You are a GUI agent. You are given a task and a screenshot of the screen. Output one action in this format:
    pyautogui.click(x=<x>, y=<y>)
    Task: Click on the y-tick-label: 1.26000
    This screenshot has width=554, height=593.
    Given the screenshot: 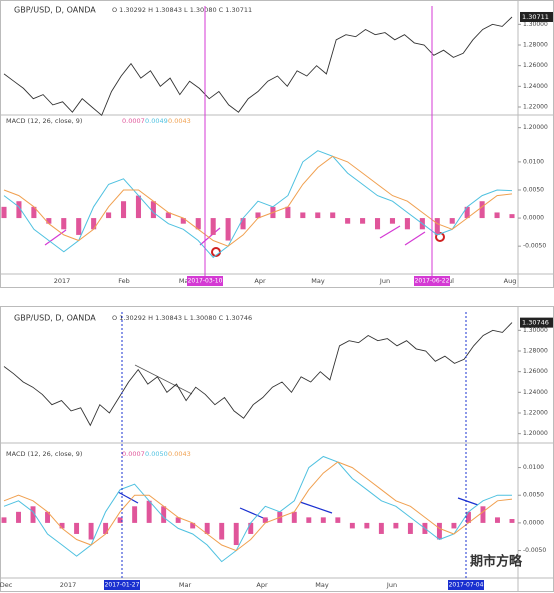 What is the action you would take?
    pyautogui.click(x=535, y=65)
    